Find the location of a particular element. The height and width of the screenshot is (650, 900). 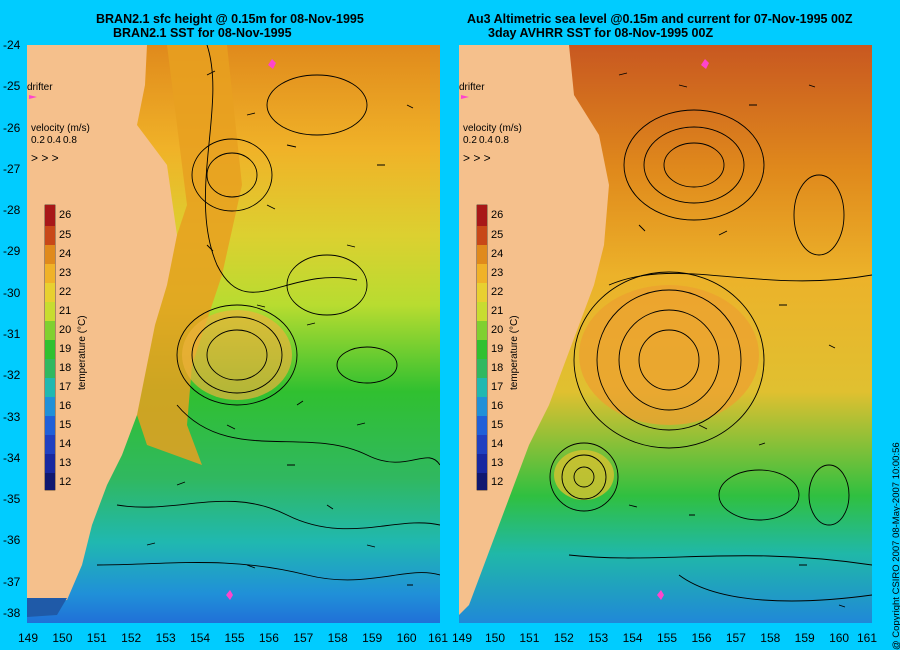

land-area is located at coordinates (102, 325).